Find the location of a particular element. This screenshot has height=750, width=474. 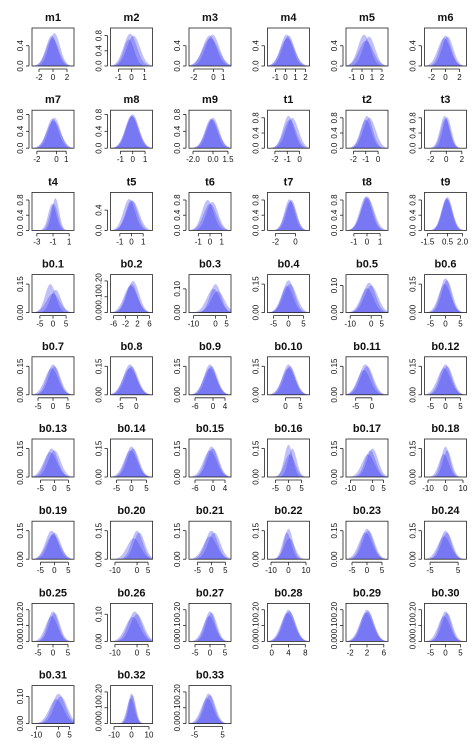

y-tick-label: 0.10 is located at coordinates (177, 707).